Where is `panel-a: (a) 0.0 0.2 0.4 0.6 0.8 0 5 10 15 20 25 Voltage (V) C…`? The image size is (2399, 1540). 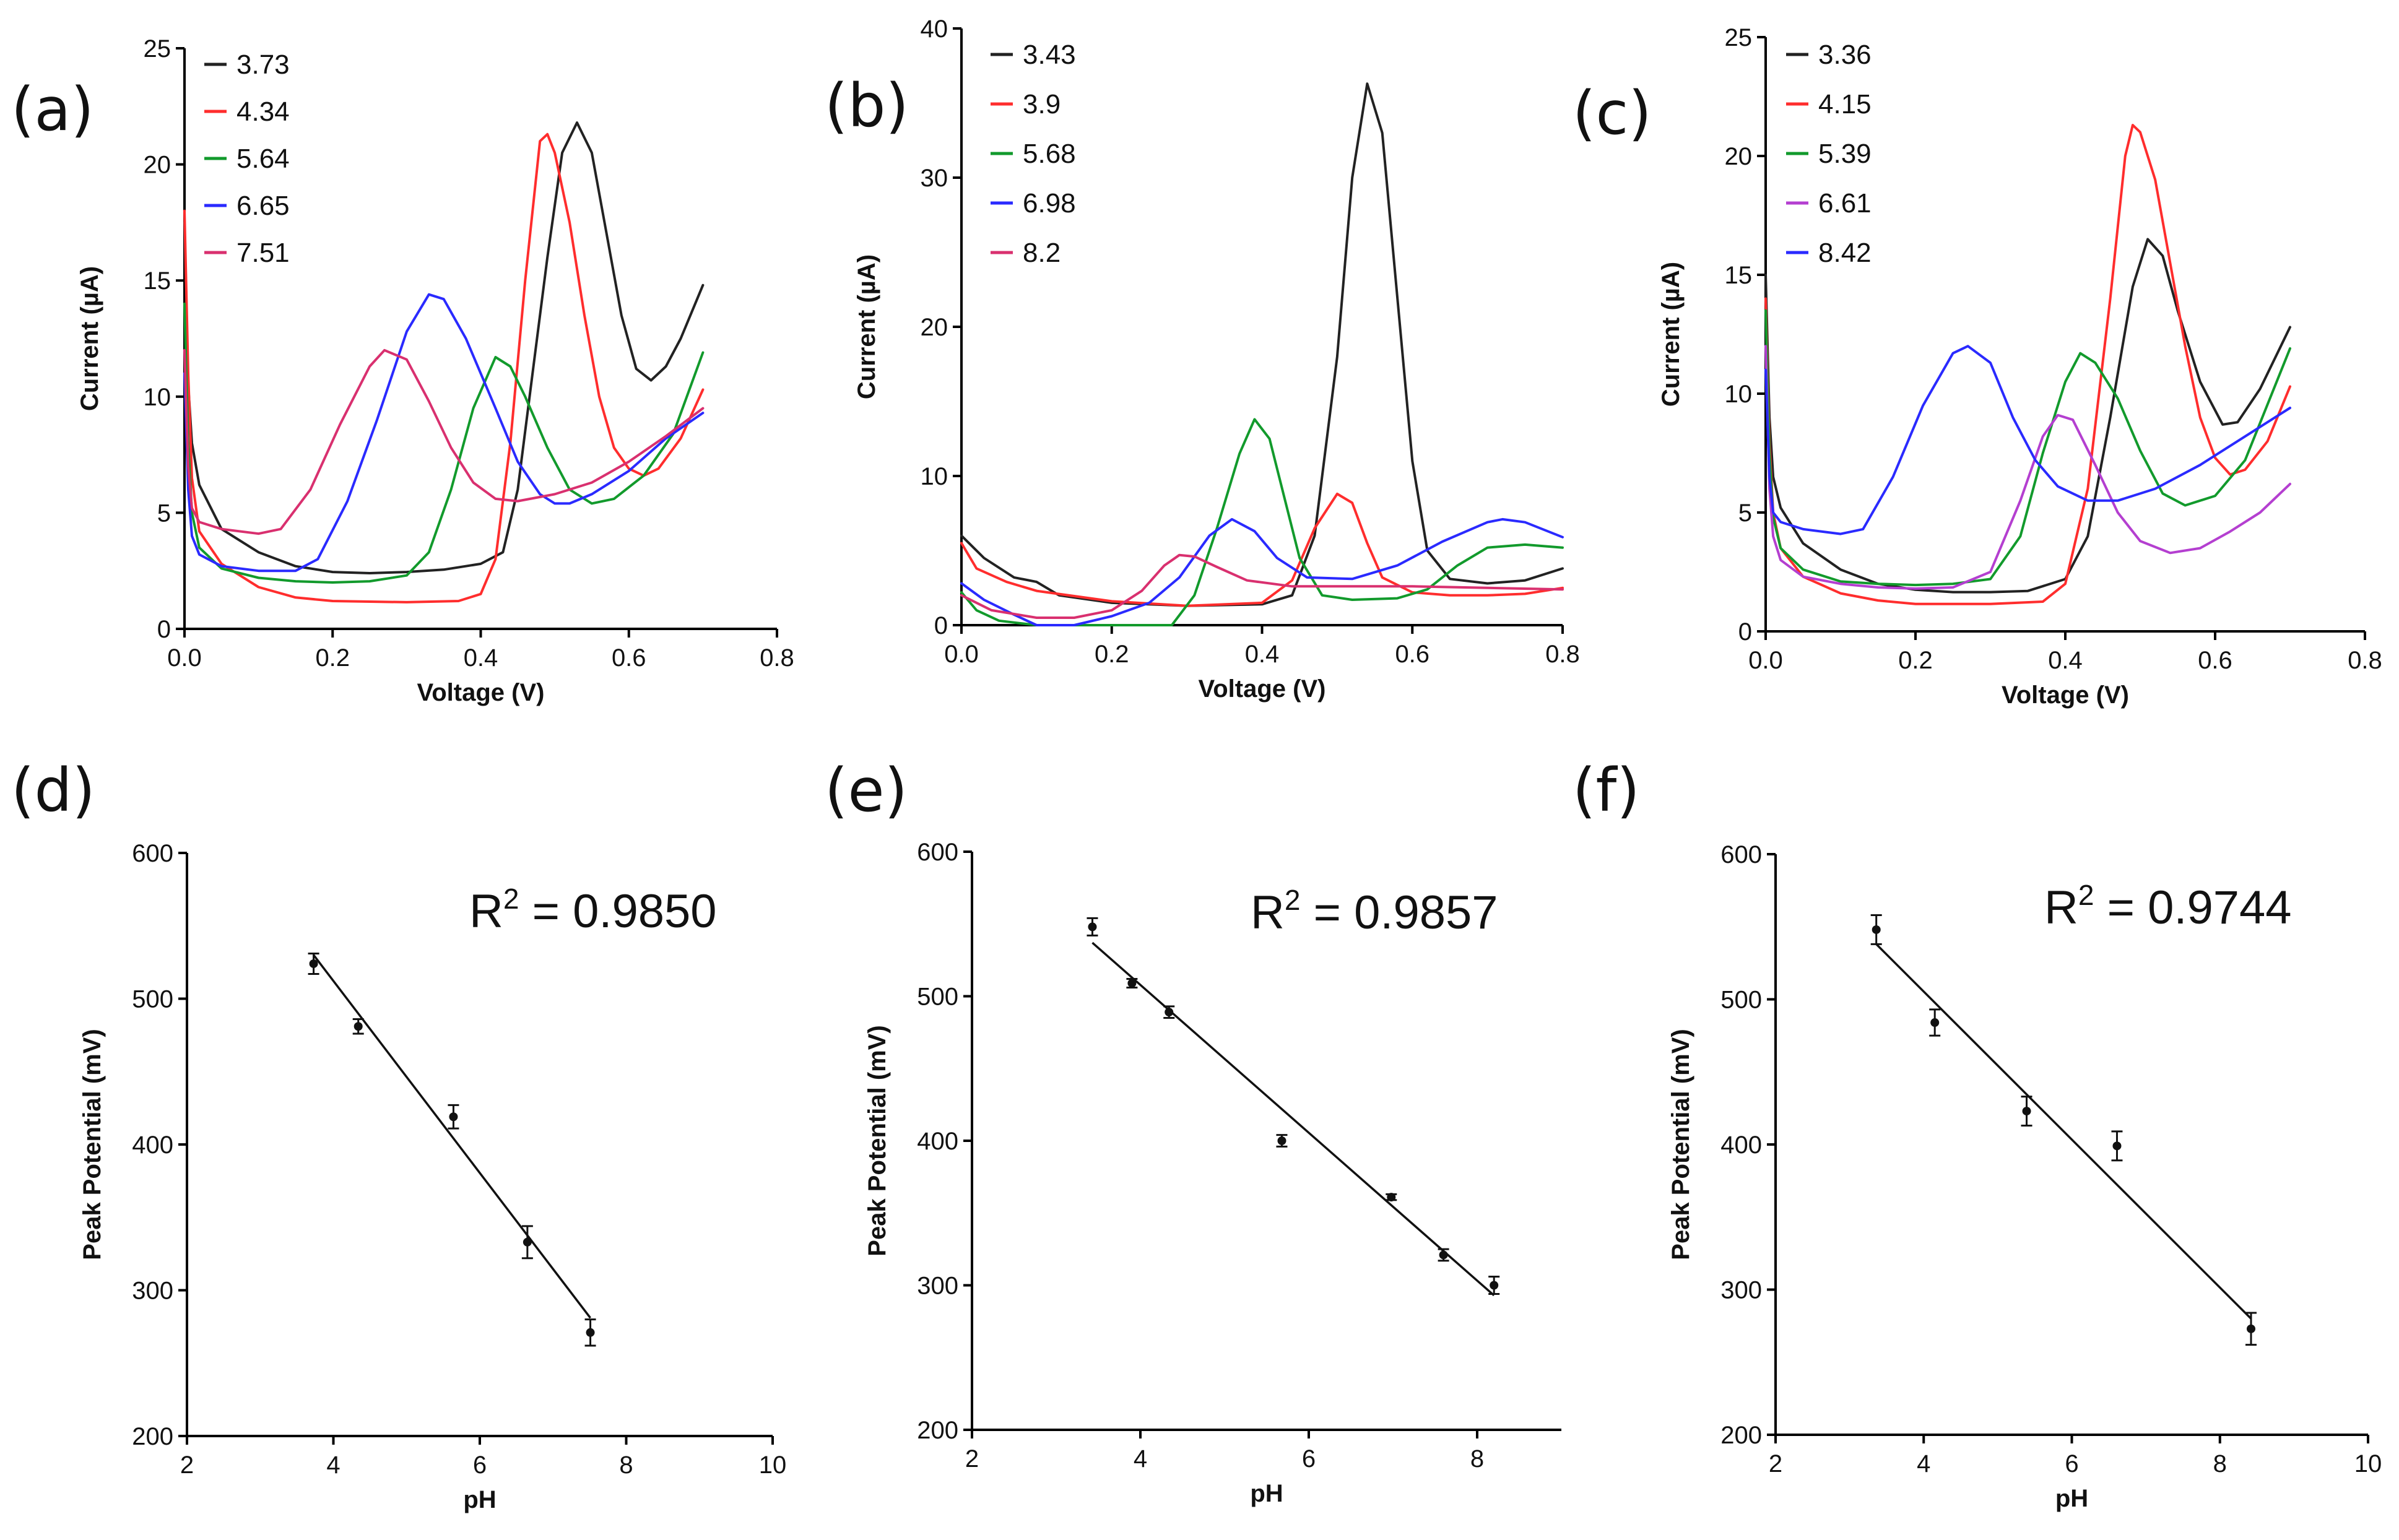
panel-a: (a) 0.0 0.2 0.4 0.6 0.8 0 5 10 15 20 25 Voltage (V) C… is located at coordinates (402, 370).